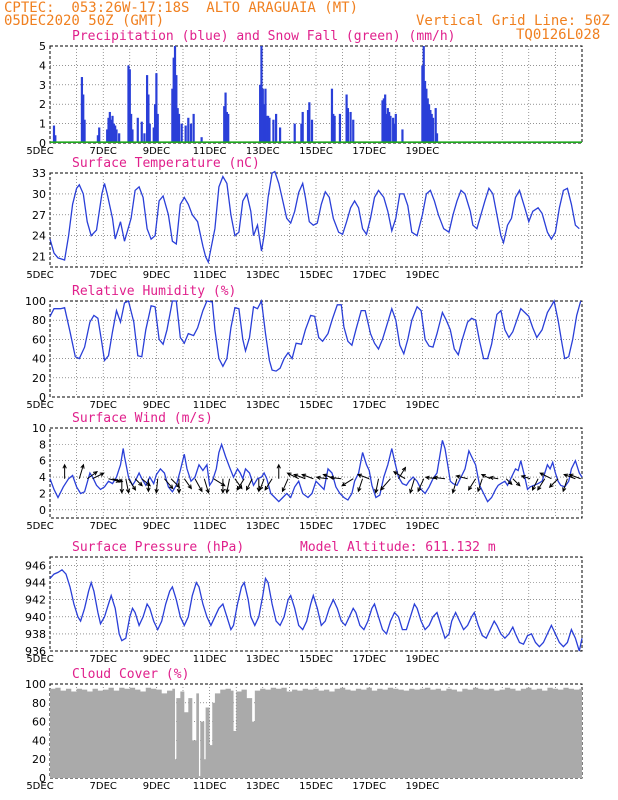  I want to click on y-tick-label: 938, so click(35, 634).